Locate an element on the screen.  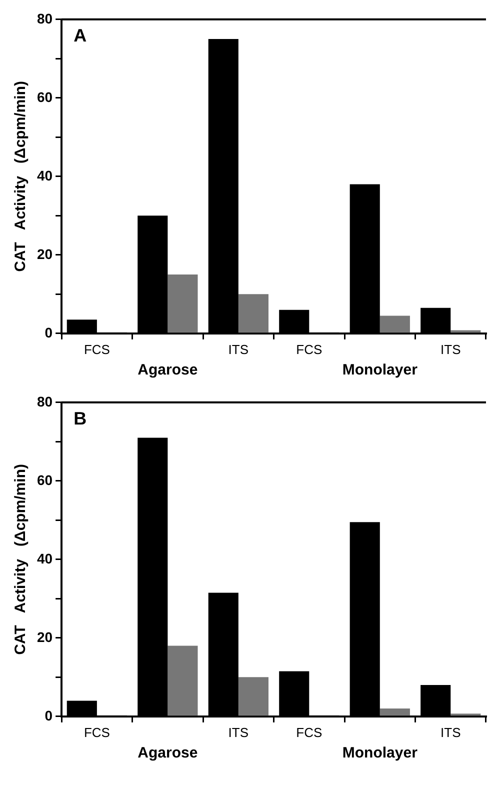
chart-title: B is located at coordinates (80, 418).